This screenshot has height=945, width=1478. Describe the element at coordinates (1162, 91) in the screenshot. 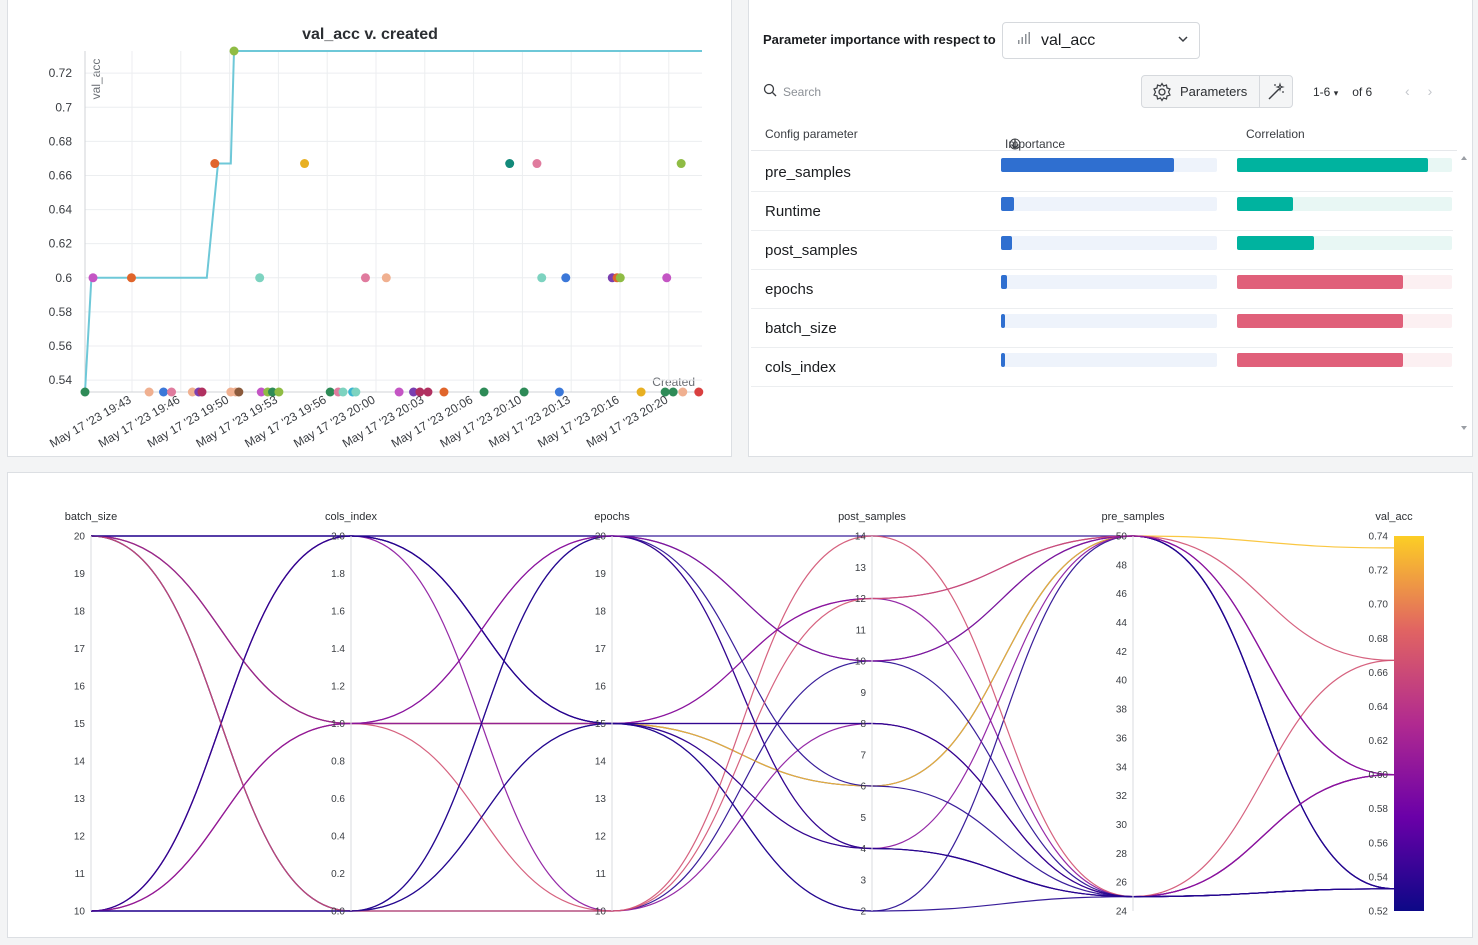

I see `gear-icon` at that location.